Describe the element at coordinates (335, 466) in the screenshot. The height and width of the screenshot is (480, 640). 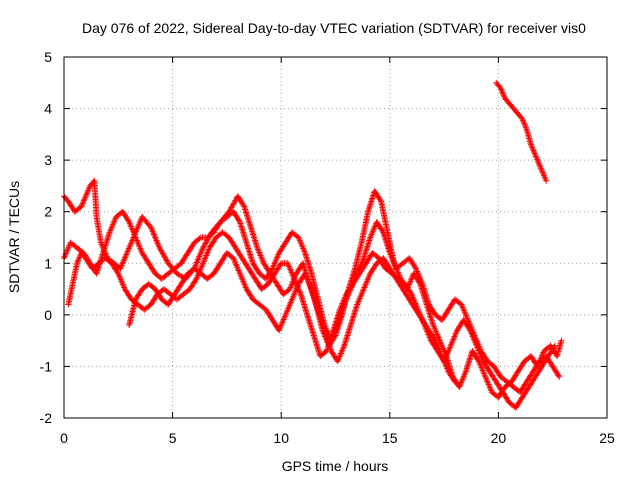
I see `x-axis-label: GPS time / hours` at that location.